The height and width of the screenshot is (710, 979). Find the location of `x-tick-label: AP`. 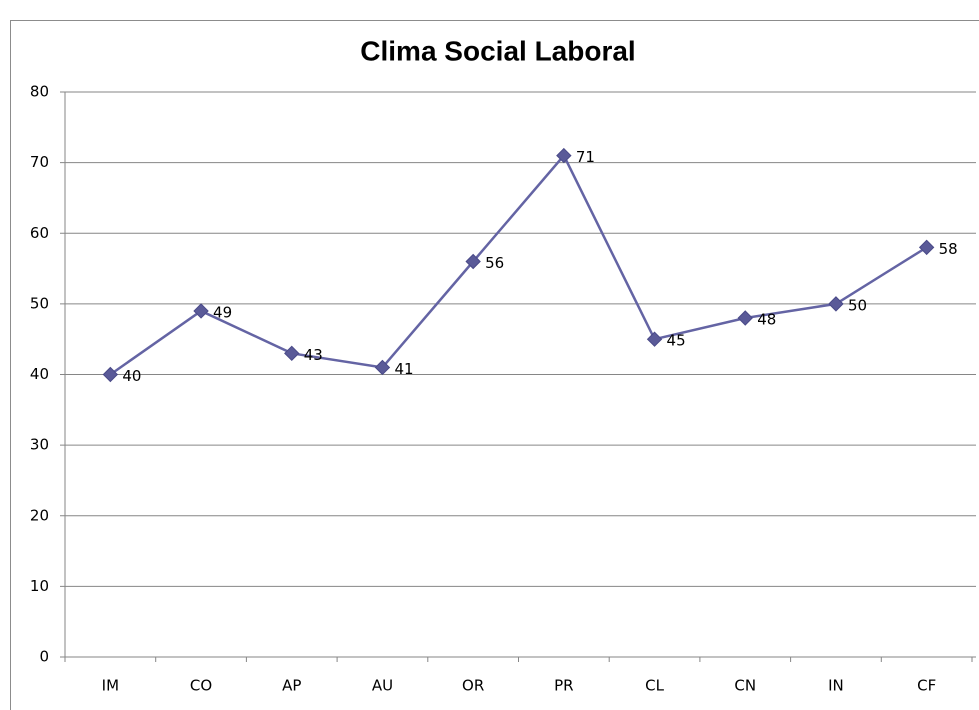

x-tick-label: AP is located at coordinates (291, 686).